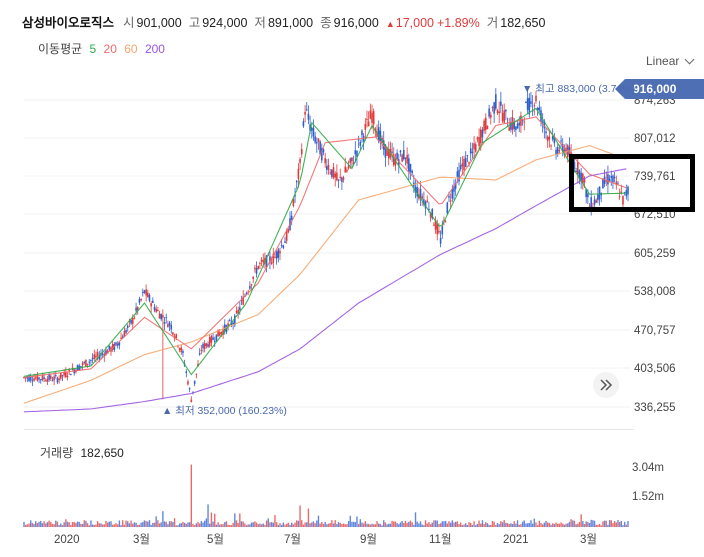  Describe the element at coordinates (290, 23) in the screenshot. I see `low-value: 891,000` at that location.